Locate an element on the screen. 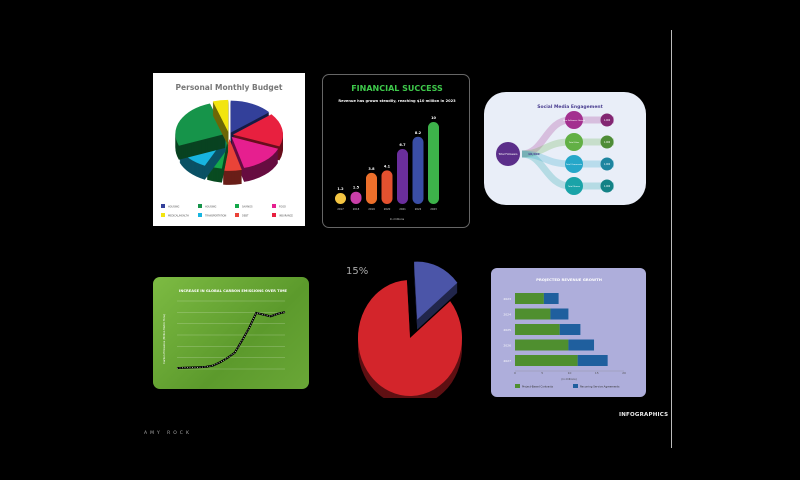 This screenshot has height=480, width=800. x-tick-label: 0 is located at coordinates (515, 373).